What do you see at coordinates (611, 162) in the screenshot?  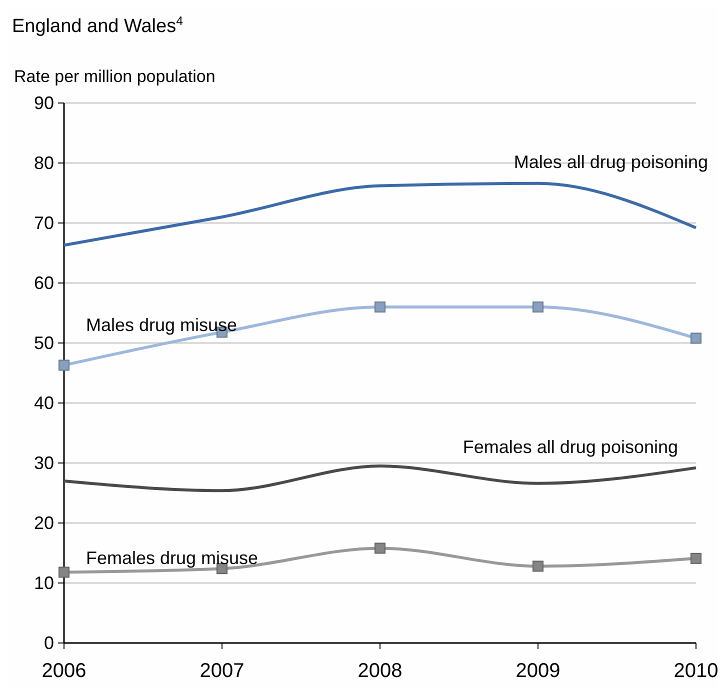 I see `series-label: Males all drug poisoning` at bounding box center [611, 162].